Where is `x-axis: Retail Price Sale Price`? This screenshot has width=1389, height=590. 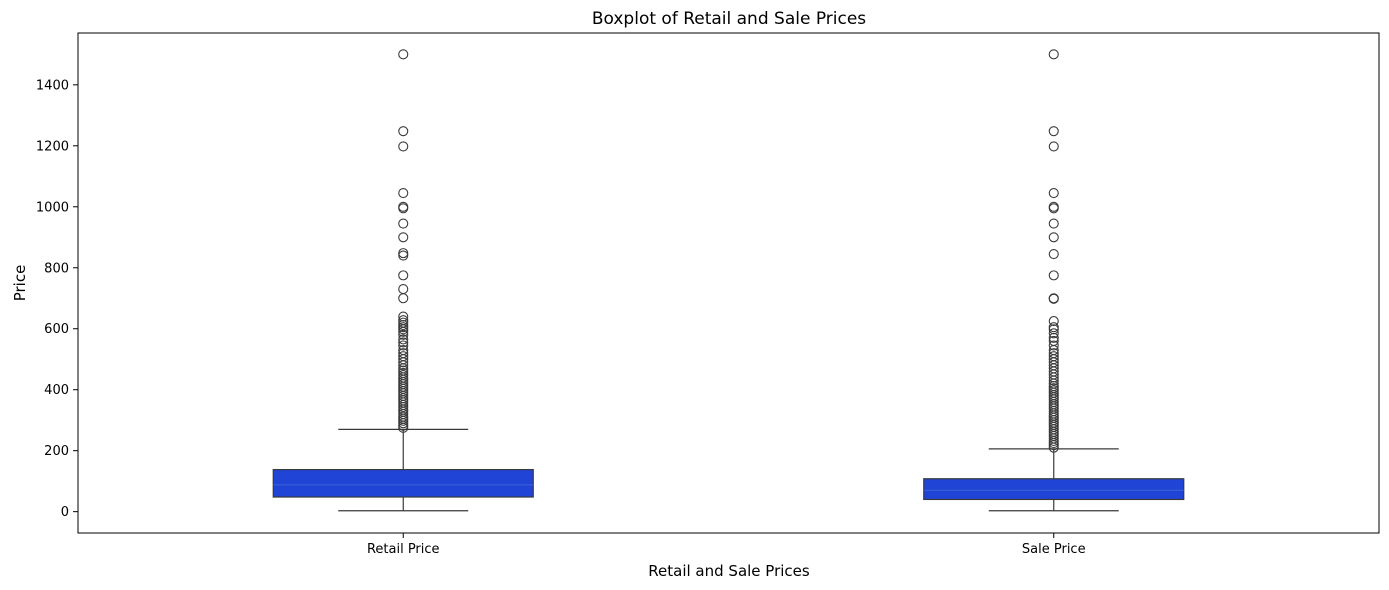
x-axis: Retail Price Sale Price is located at coordinates (726, 545).